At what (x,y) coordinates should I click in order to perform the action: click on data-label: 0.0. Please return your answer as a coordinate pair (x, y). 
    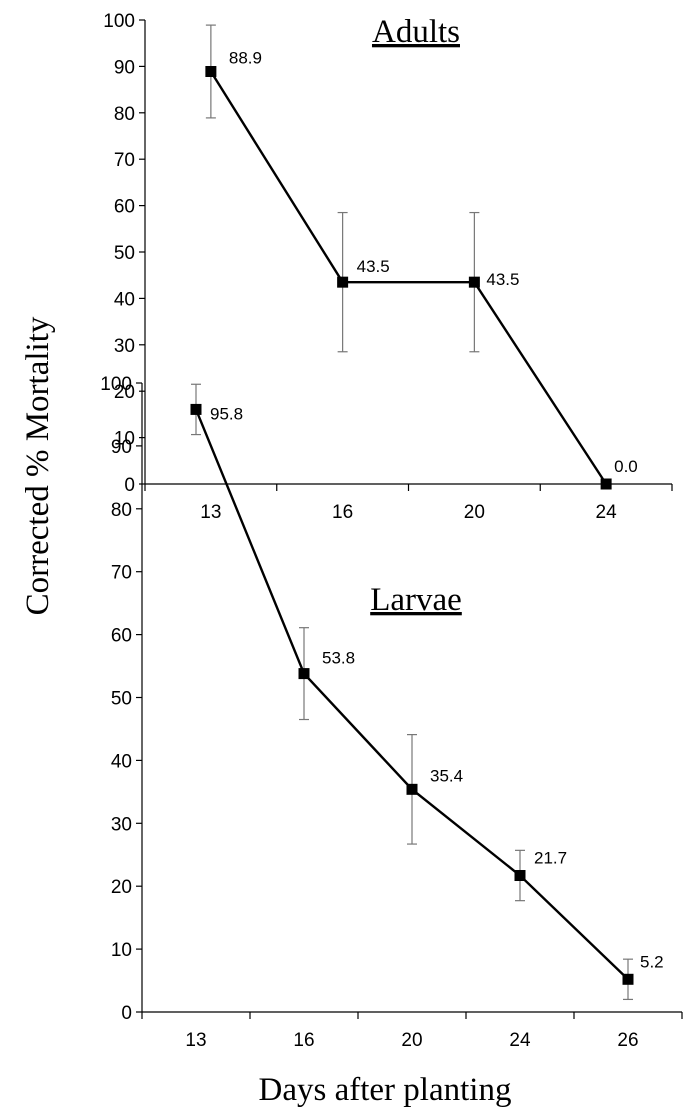
    Looking at the image, I should click on (626, 466).